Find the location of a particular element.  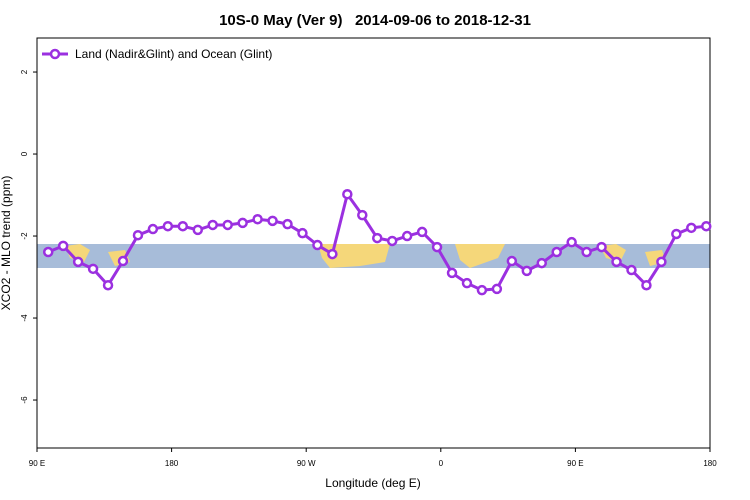

x-tick-label: 0 is located at coordinates (441, 463).